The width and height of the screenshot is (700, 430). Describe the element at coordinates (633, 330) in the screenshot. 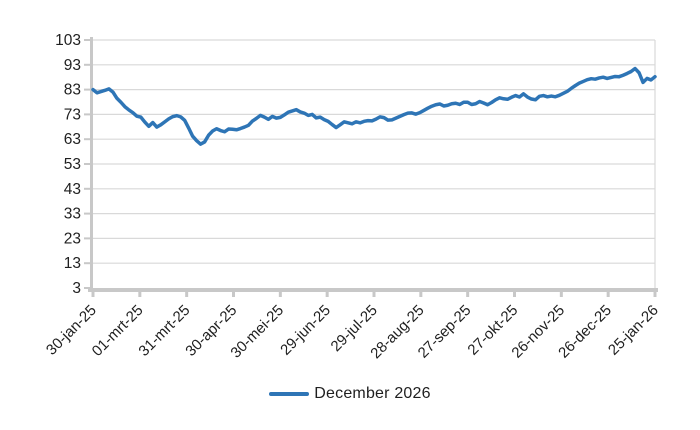

I see `x-tick-label: 25-jan-26` at that location.